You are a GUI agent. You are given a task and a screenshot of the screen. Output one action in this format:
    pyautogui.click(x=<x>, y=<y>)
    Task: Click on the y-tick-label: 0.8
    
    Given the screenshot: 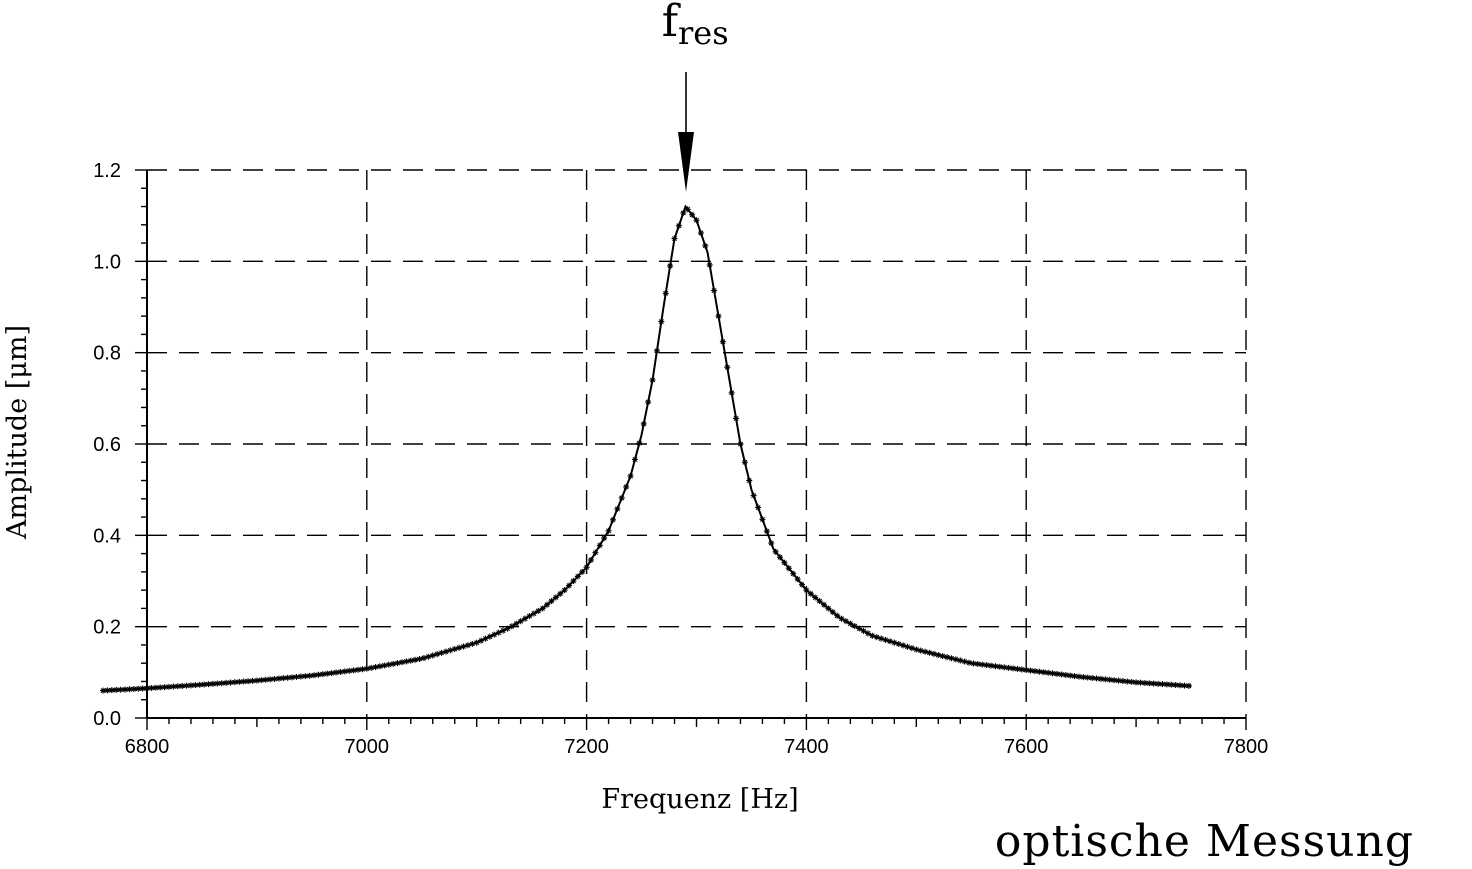 What is the action you would take?
    pyautogui.click(x=107, y=354)
    